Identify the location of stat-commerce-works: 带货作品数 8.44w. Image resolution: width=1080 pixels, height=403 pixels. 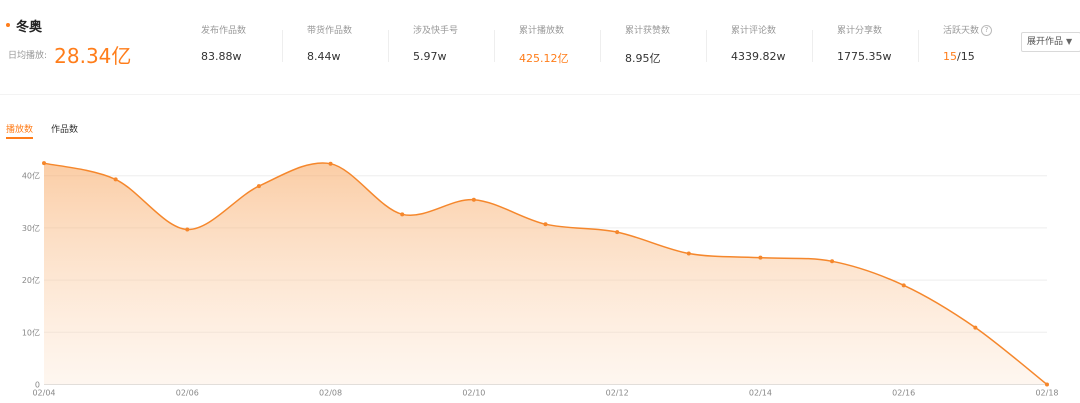
(329, 43).